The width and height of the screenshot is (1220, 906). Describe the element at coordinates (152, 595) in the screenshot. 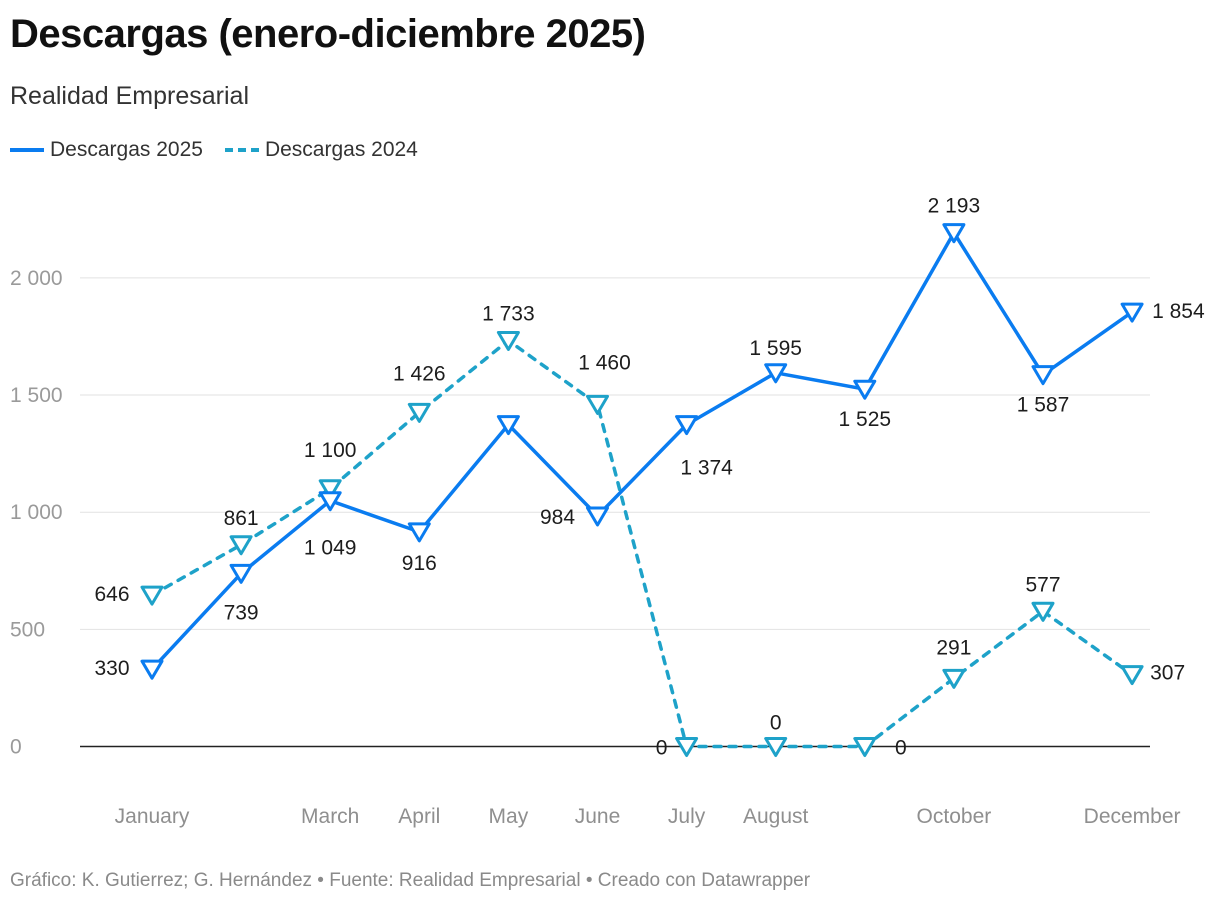

I see `marker-2024-january` at that location.